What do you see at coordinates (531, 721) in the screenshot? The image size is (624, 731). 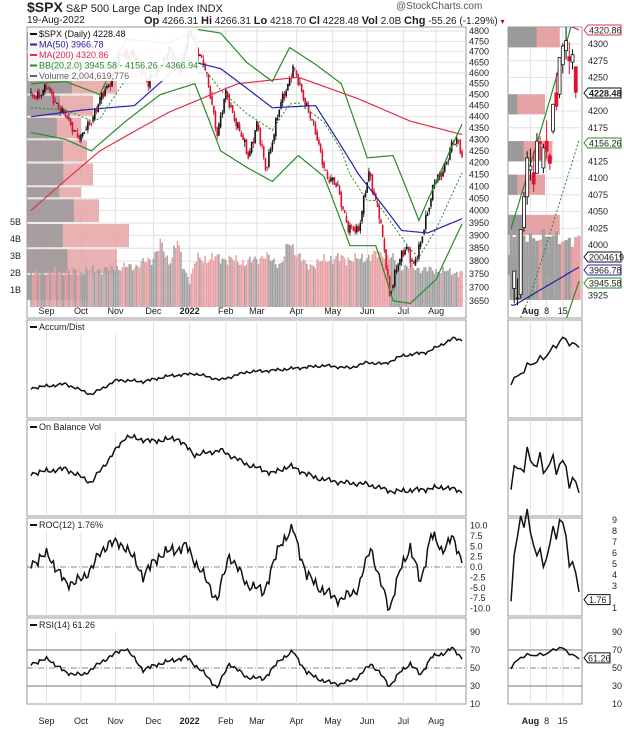 I see `zoom-x-label-bottom: Aug` at bounding box center [531, 721].